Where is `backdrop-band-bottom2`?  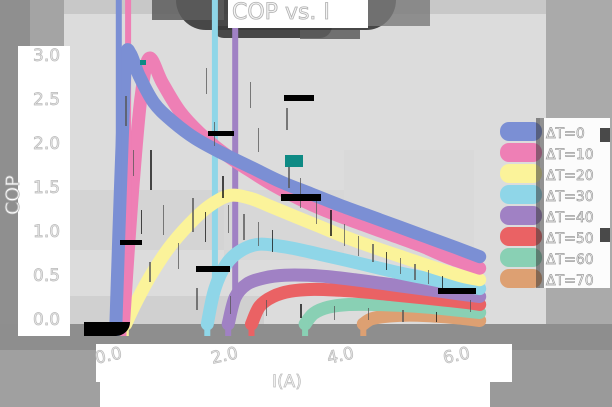 backdrop-band-bottom2 is located at coordinates (50, 378).